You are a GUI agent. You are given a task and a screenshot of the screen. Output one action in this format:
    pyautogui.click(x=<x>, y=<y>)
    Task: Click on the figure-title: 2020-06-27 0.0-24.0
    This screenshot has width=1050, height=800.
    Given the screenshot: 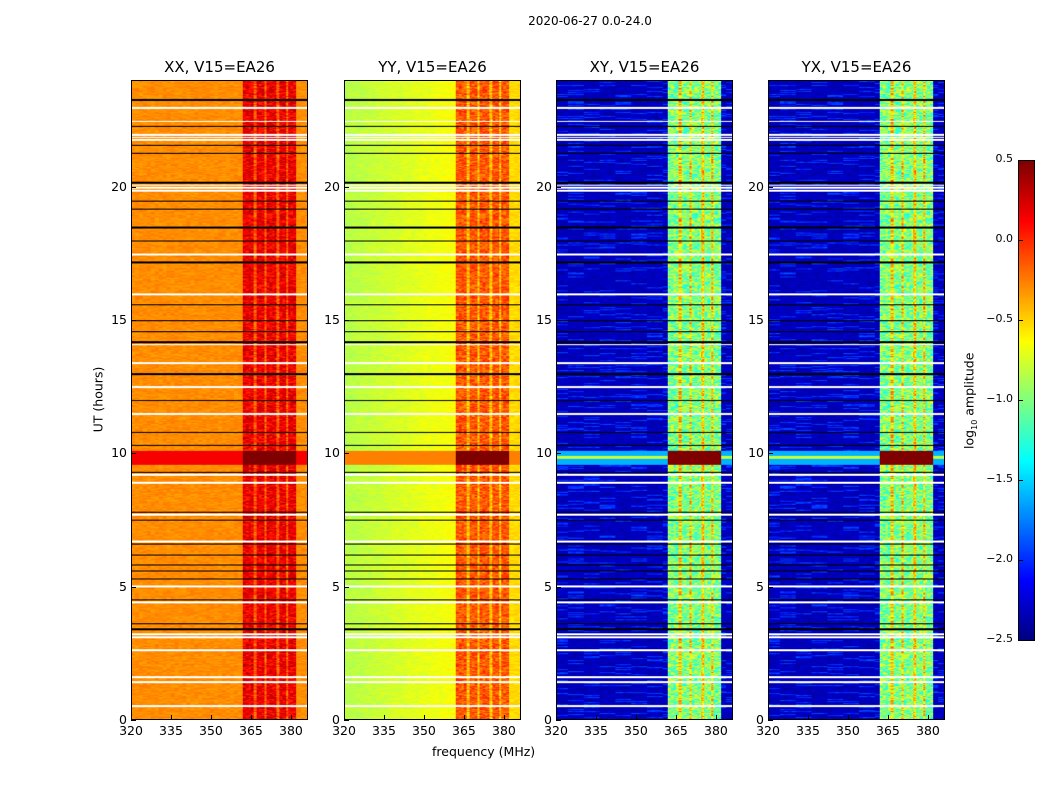 What is the action you would take?
    pyautogui.click(x=590, y=21)
    